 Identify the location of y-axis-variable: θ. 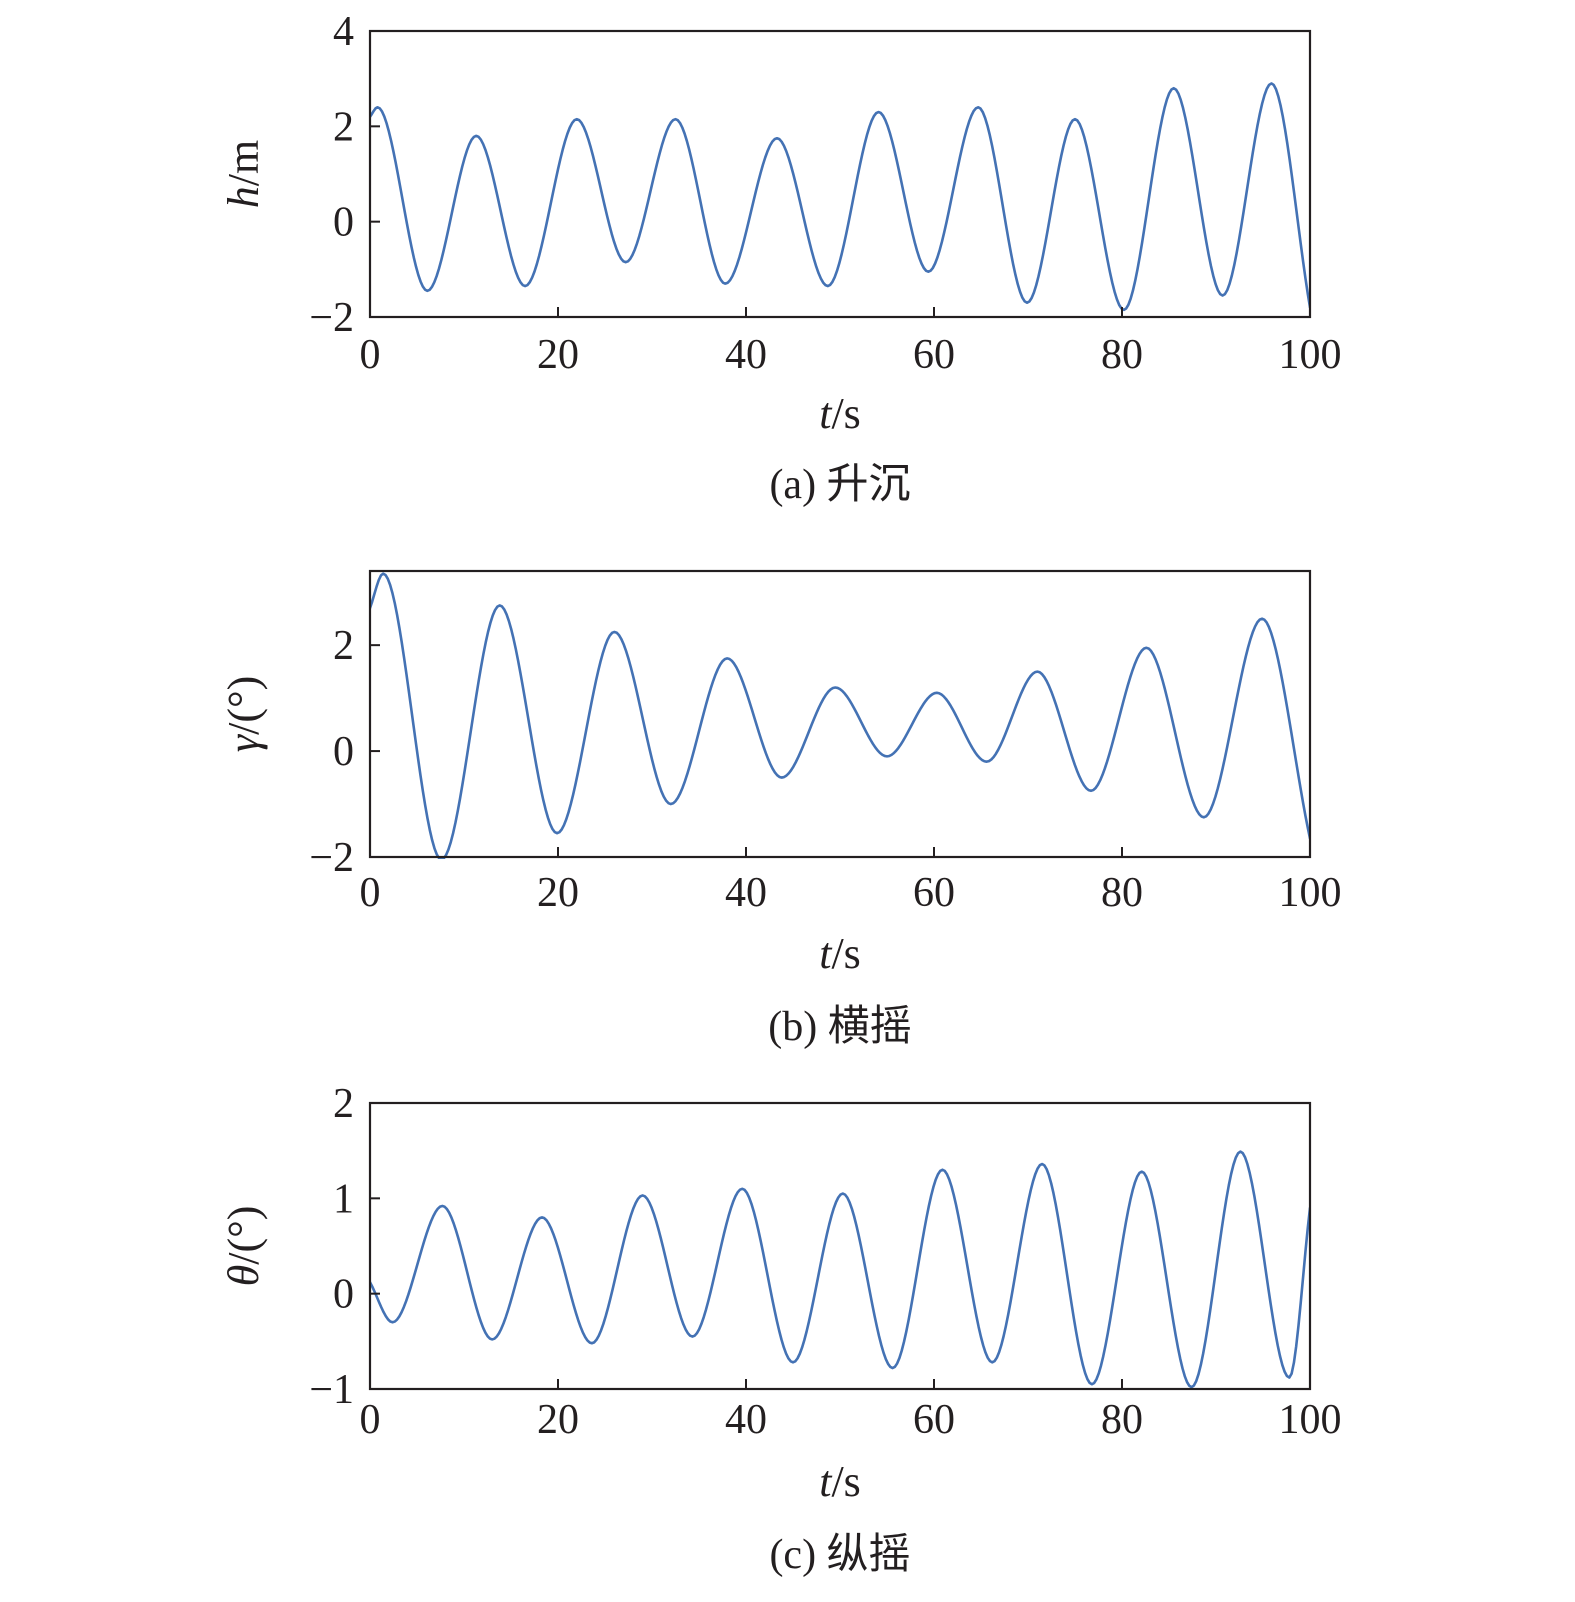
(243, 1276).